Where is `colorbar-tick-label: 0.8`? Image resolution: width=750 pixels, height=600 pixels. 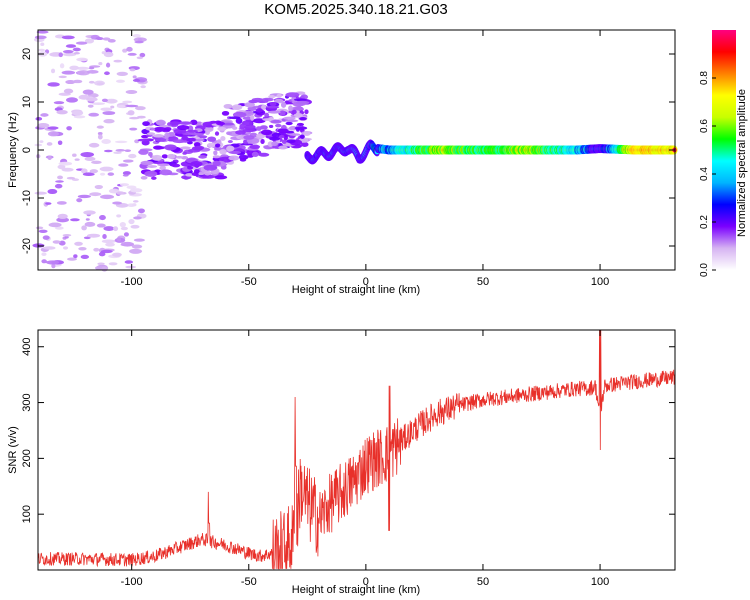
colorbar-tick-label: 0.8 is located at coordinates (704, 78).